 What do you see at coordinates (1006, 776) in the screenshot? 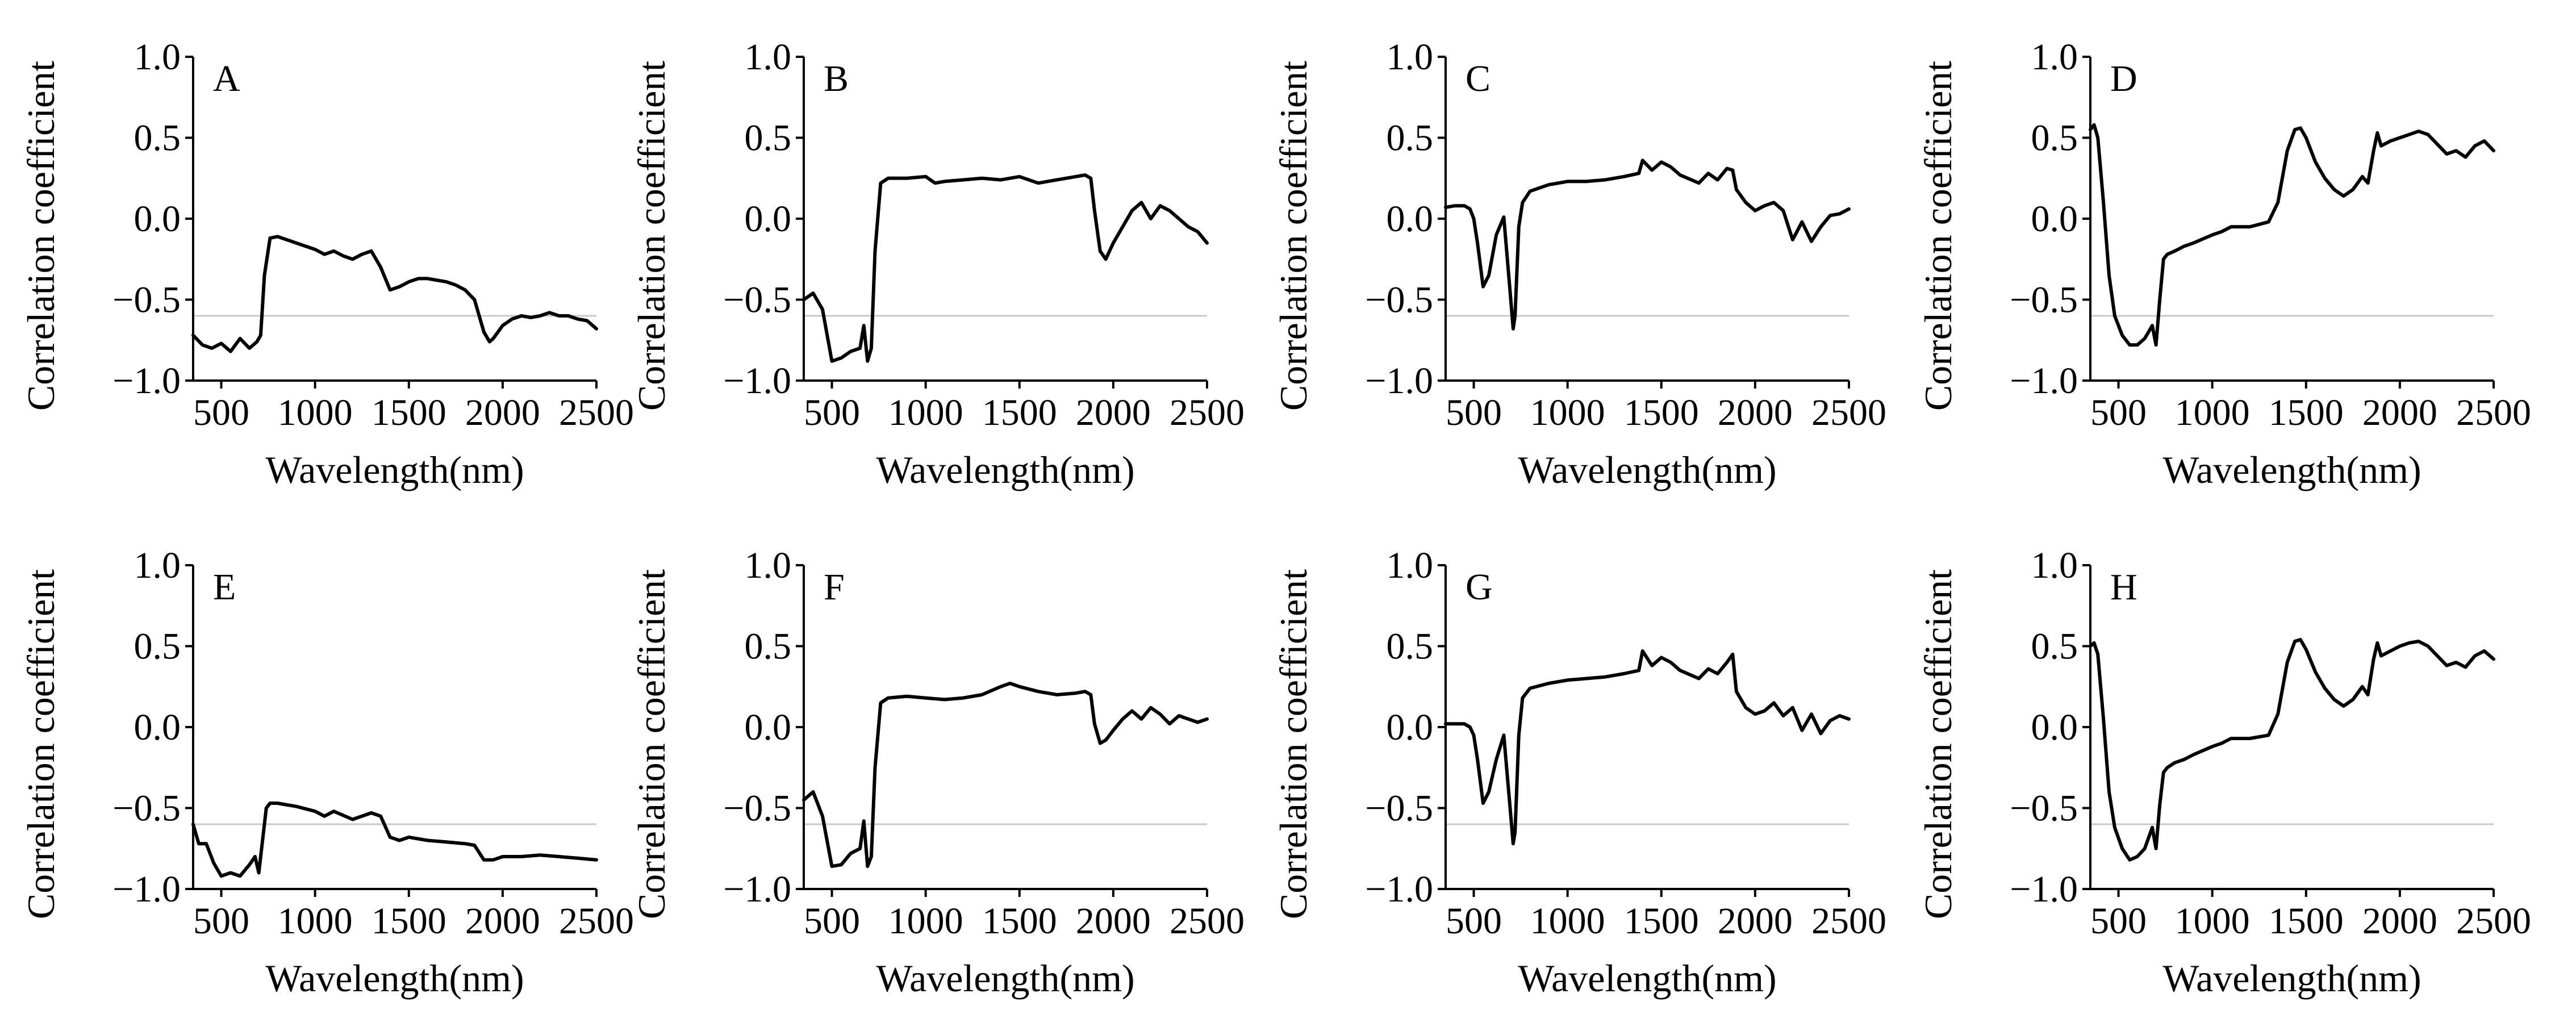
I see `panel-f-correlation-line` at bounding box center [1006, 776].